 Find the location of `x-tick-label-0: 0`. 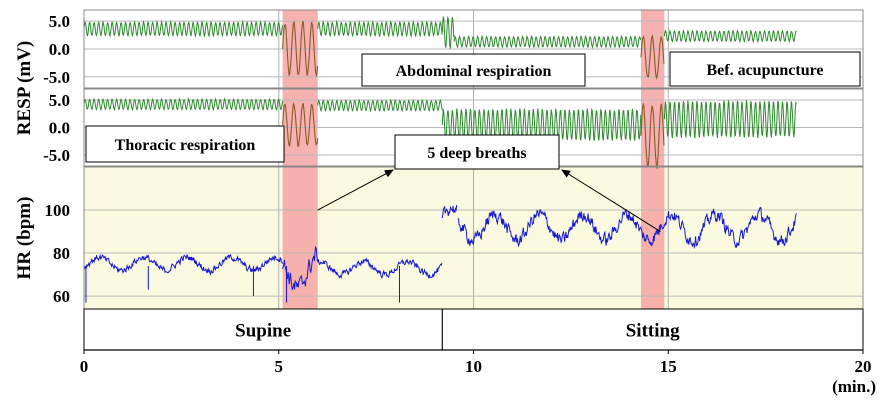

x-tick-label-0: 0 is located at coordinates (84, 366).